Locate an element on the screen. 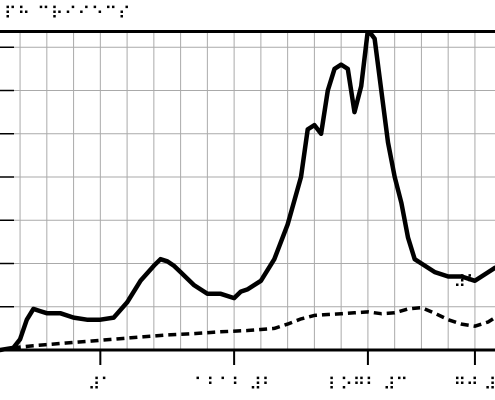 The image size is (495, 400). chart-title: ⠏⠓ ⠉⠗⠊⠊⠑⠉⠎ is located at coordinates (68, 14).